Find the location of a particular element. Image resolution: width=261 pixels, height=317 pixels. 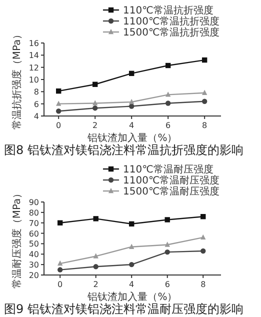

legend-label: 1100℃常温抗折强度 is located at coordinates (171, 22).